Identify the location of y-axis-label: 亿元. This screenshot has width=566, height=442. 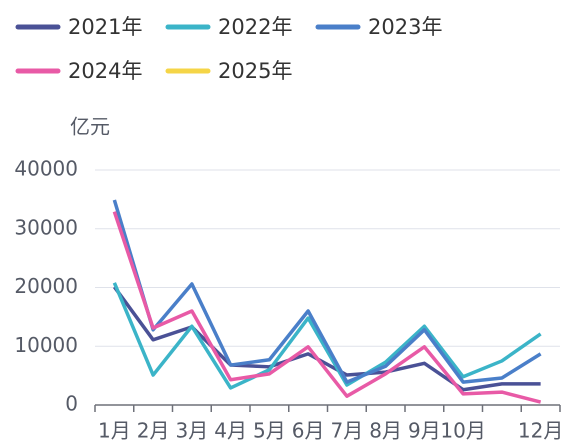
(90, 127).